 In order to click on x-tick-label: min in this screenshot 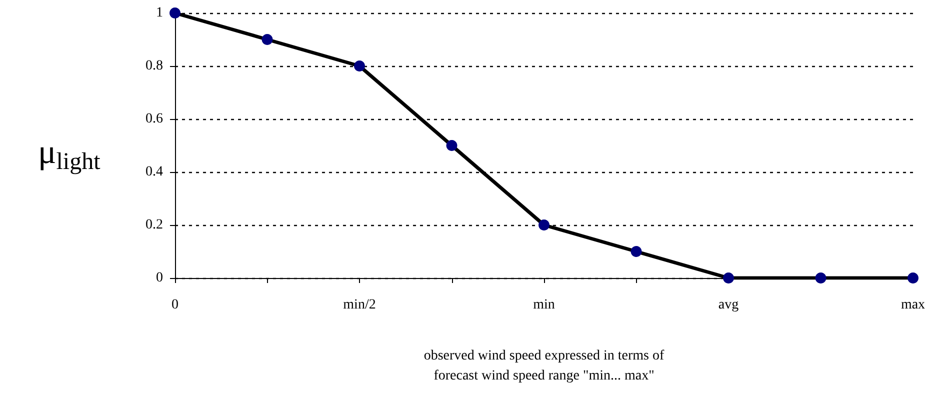, I will do `click(544, 305)`.